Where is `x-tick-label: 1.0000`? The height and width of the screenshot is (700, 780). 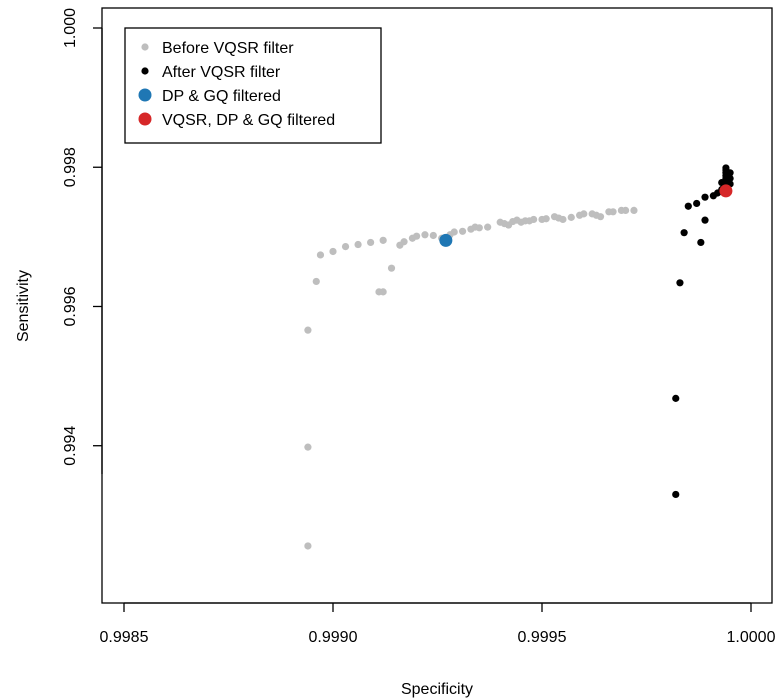
x-tick-label: 1.0000 is located at coordinates (751, 637).